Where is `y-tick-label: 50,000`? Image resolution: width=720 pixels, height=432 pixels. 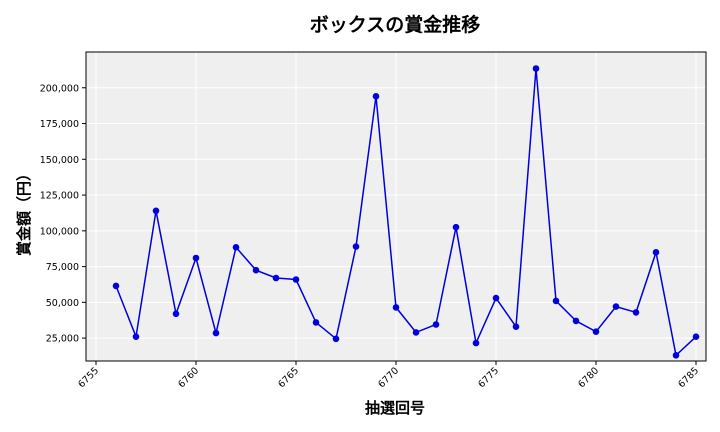
y-tick-label: 50,000 is located at coordinates (62, 303).